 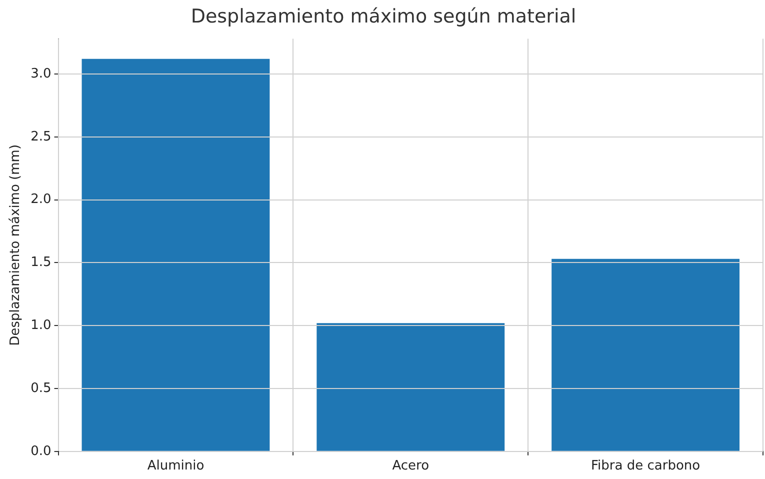 What do you see at coordinates (41, 136) in the screenshot?
I see `y-tick-label: 2.5` at bounding box center [41, 136].